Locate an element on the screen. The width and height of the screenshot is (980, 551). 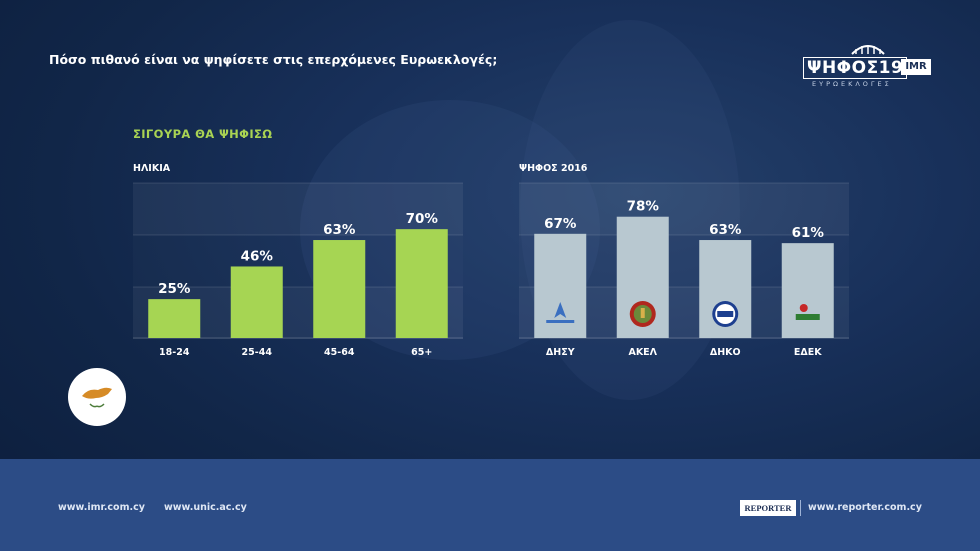
psifos19-logo: ΨΗΦΟΣ19 IMR ΕΥΡΩΕΚΛΟΓΕΣ is located at coordinates (866, 63).